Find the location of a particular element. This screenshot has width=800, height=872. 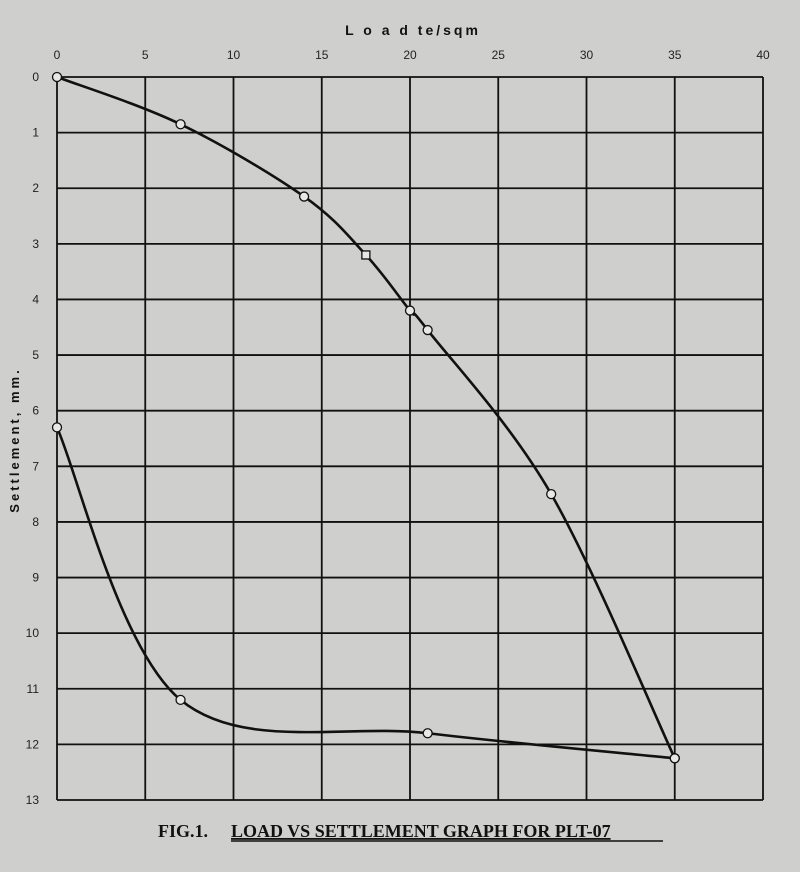

y-tick-label: 3 is located at coordinates (35, 244).